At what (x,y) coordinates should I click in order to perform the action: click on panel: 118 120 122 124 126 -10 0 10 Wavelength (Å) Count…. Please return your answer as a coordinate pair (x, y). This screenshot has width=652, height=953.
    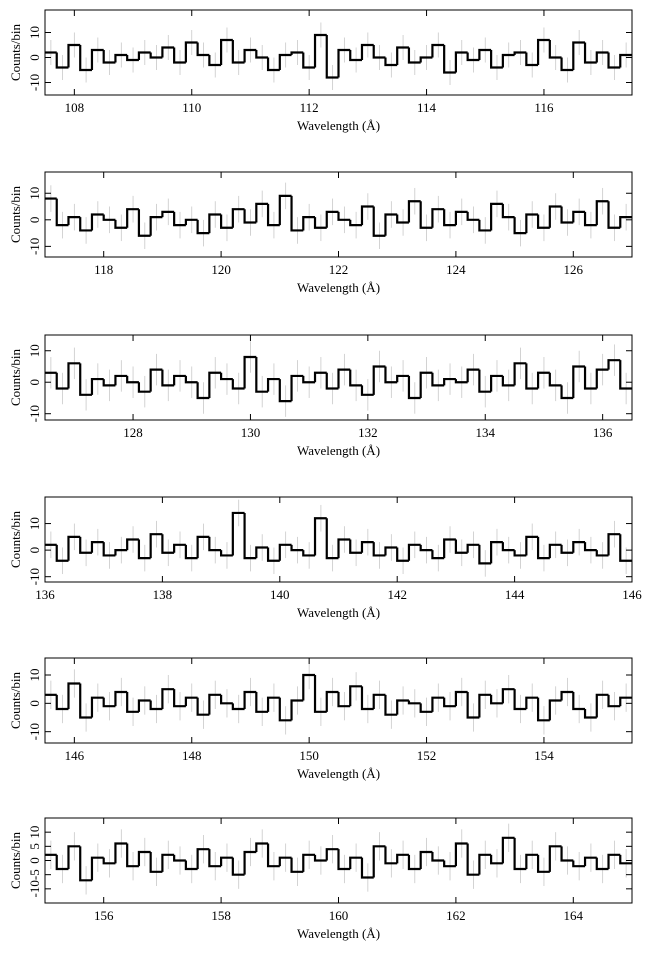
    Looking at the image, I should click on (320, 233).